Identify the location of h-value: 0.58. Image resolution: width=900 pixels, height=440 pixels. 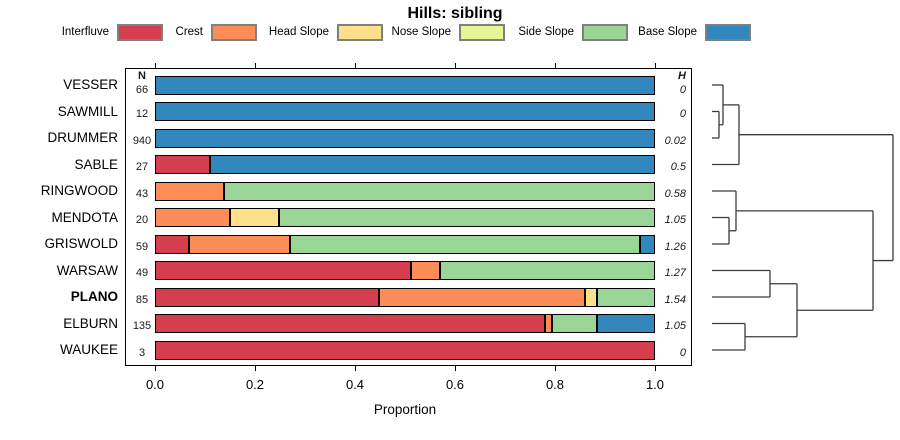
(675, 194).